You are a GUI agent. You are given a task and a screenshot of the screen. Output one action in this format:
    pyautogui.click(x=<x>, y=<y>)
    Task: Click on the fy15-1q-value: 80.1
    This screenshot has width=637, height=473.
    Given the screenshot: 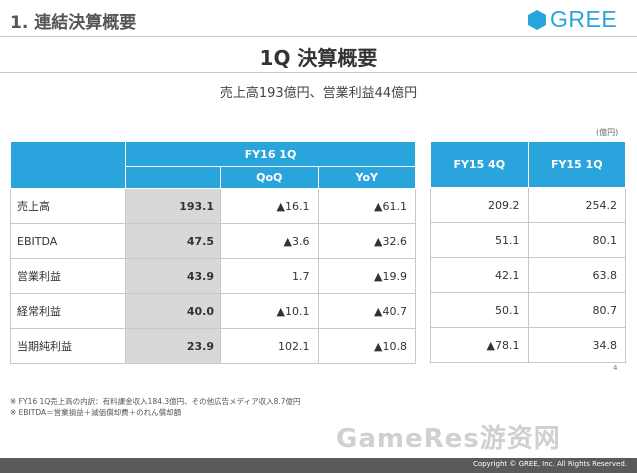 What is the action you would take?
    pyautogui.click(x=576, y=240)
    